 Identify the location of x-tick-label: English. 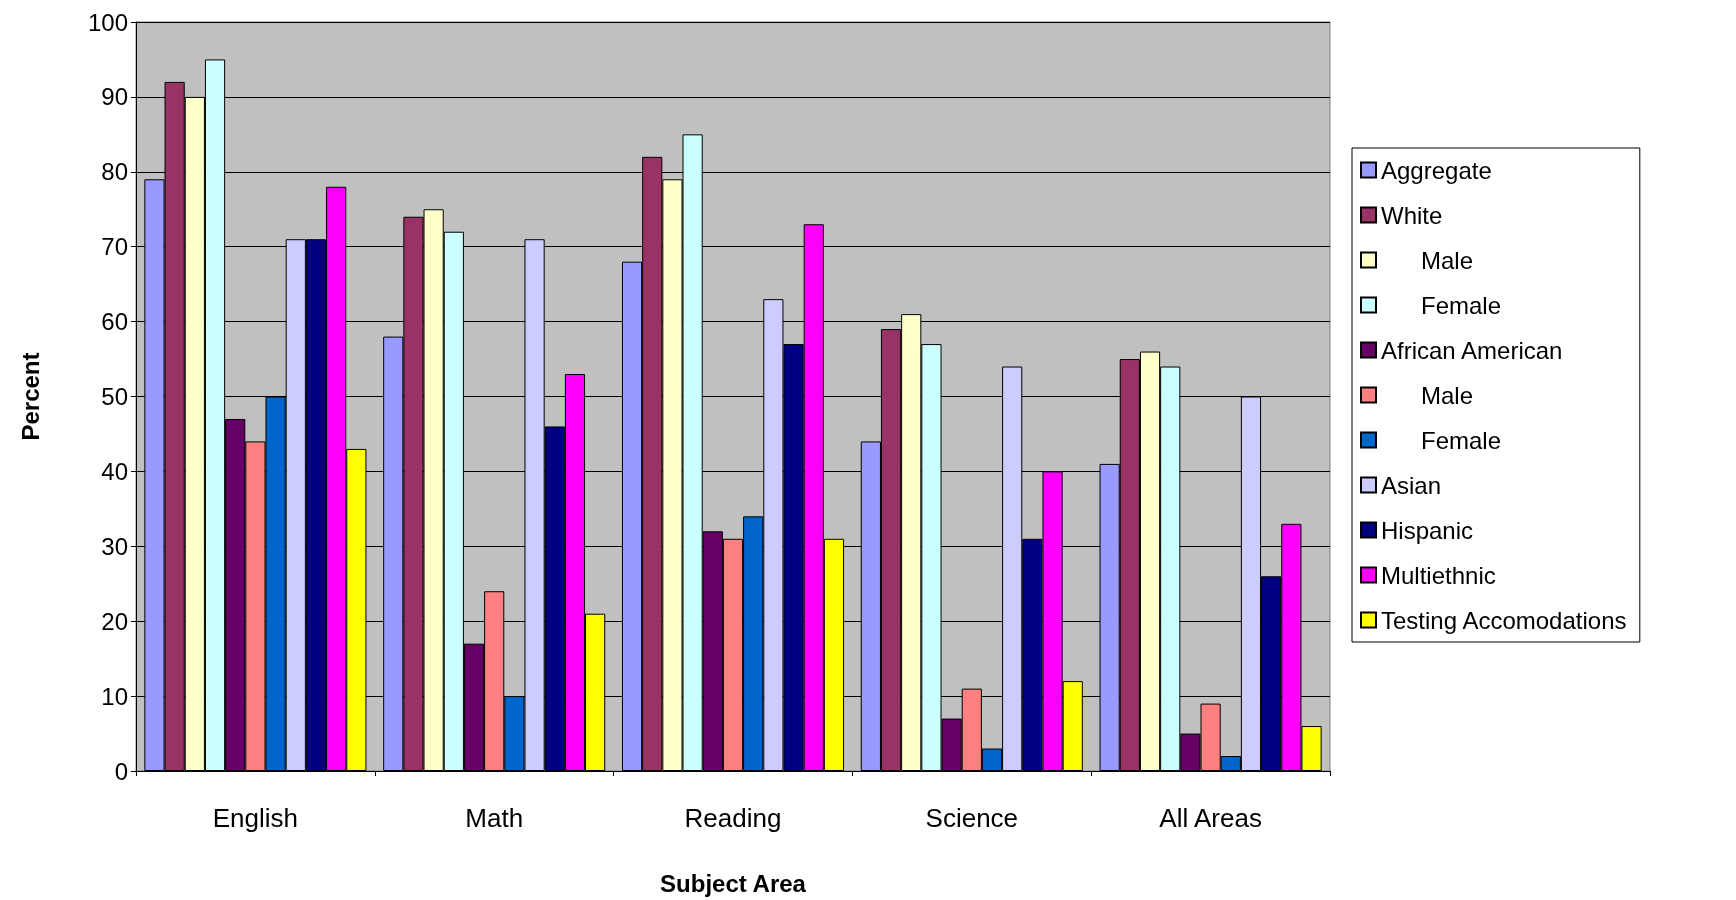
(255, 818).